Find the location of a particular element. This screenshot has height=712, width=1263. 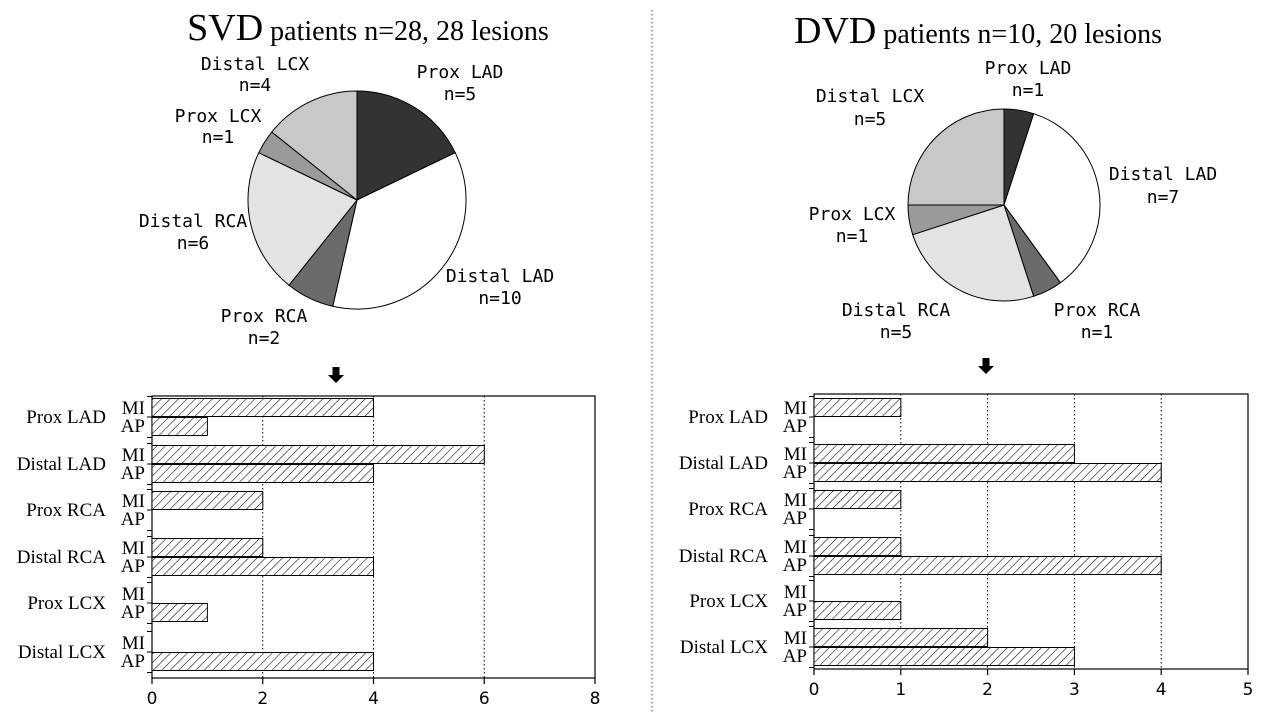

svd-x-tick-label: 6 is located at coordinates (484, 699).